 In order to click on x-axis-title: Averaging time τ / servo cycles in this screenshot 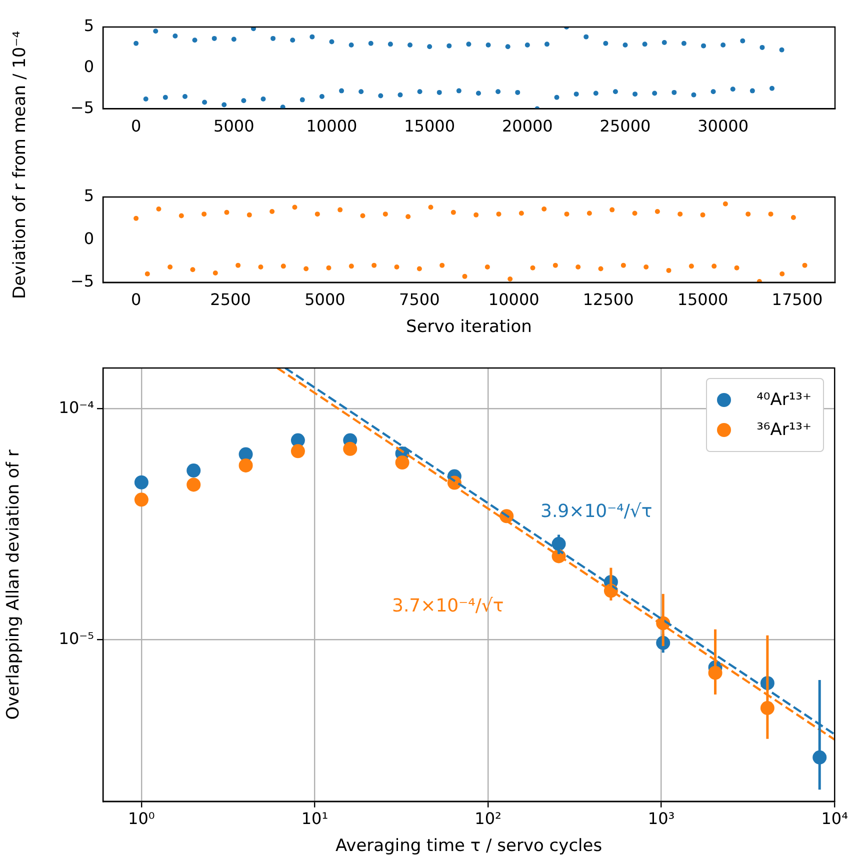, I will do `click(469, 846)`.